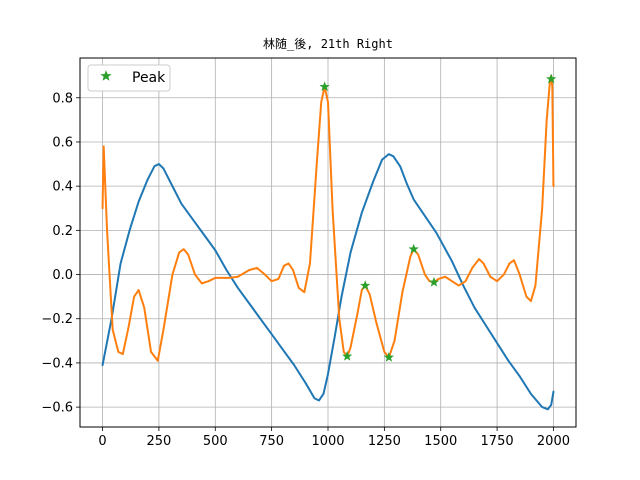 This screenshot has height=480, width=640. I want to click on y-tick-label: 0.2, so click(62, 231).